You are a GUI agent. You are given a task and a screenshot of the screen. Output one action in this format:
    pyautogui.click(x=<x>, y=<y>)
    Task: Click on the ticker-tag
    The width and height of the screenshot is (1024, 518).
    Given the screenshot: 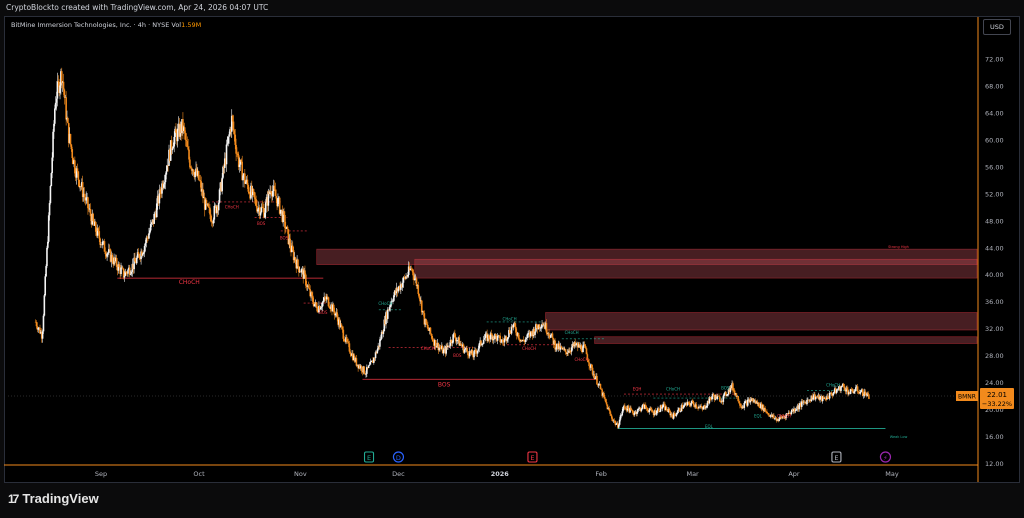 What is the action you would take?
    pyautogui.click(x=967, y=396)
    